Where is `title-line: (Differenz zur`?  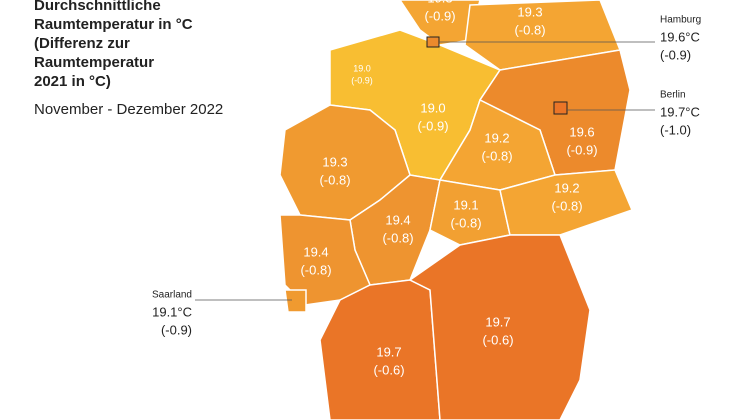 title-line: (Differenz zur is located at coordinates (82, 43).